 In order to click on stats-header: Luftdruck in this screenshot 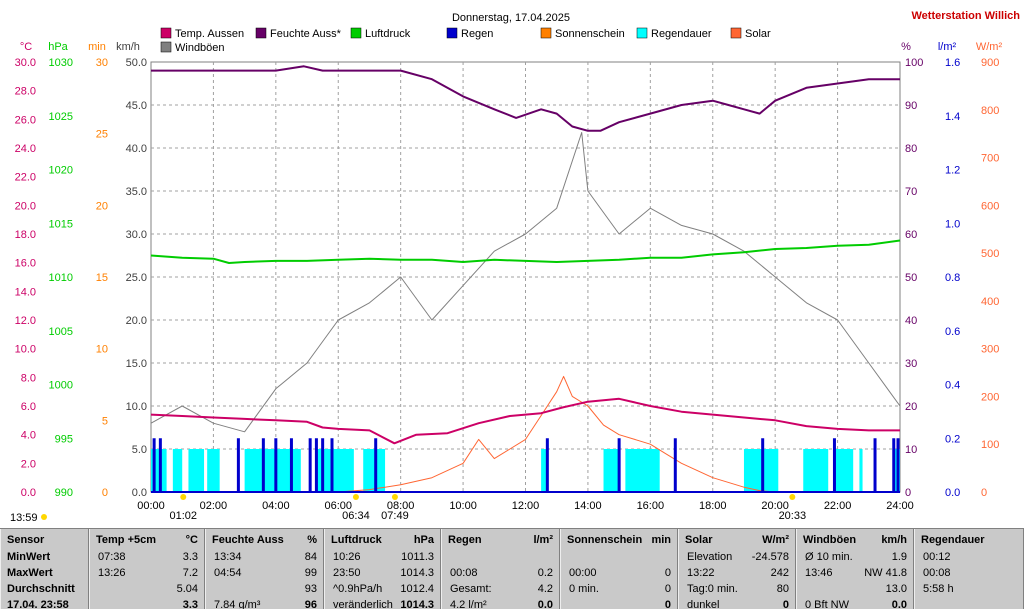, I will do `click(356, 540)`.